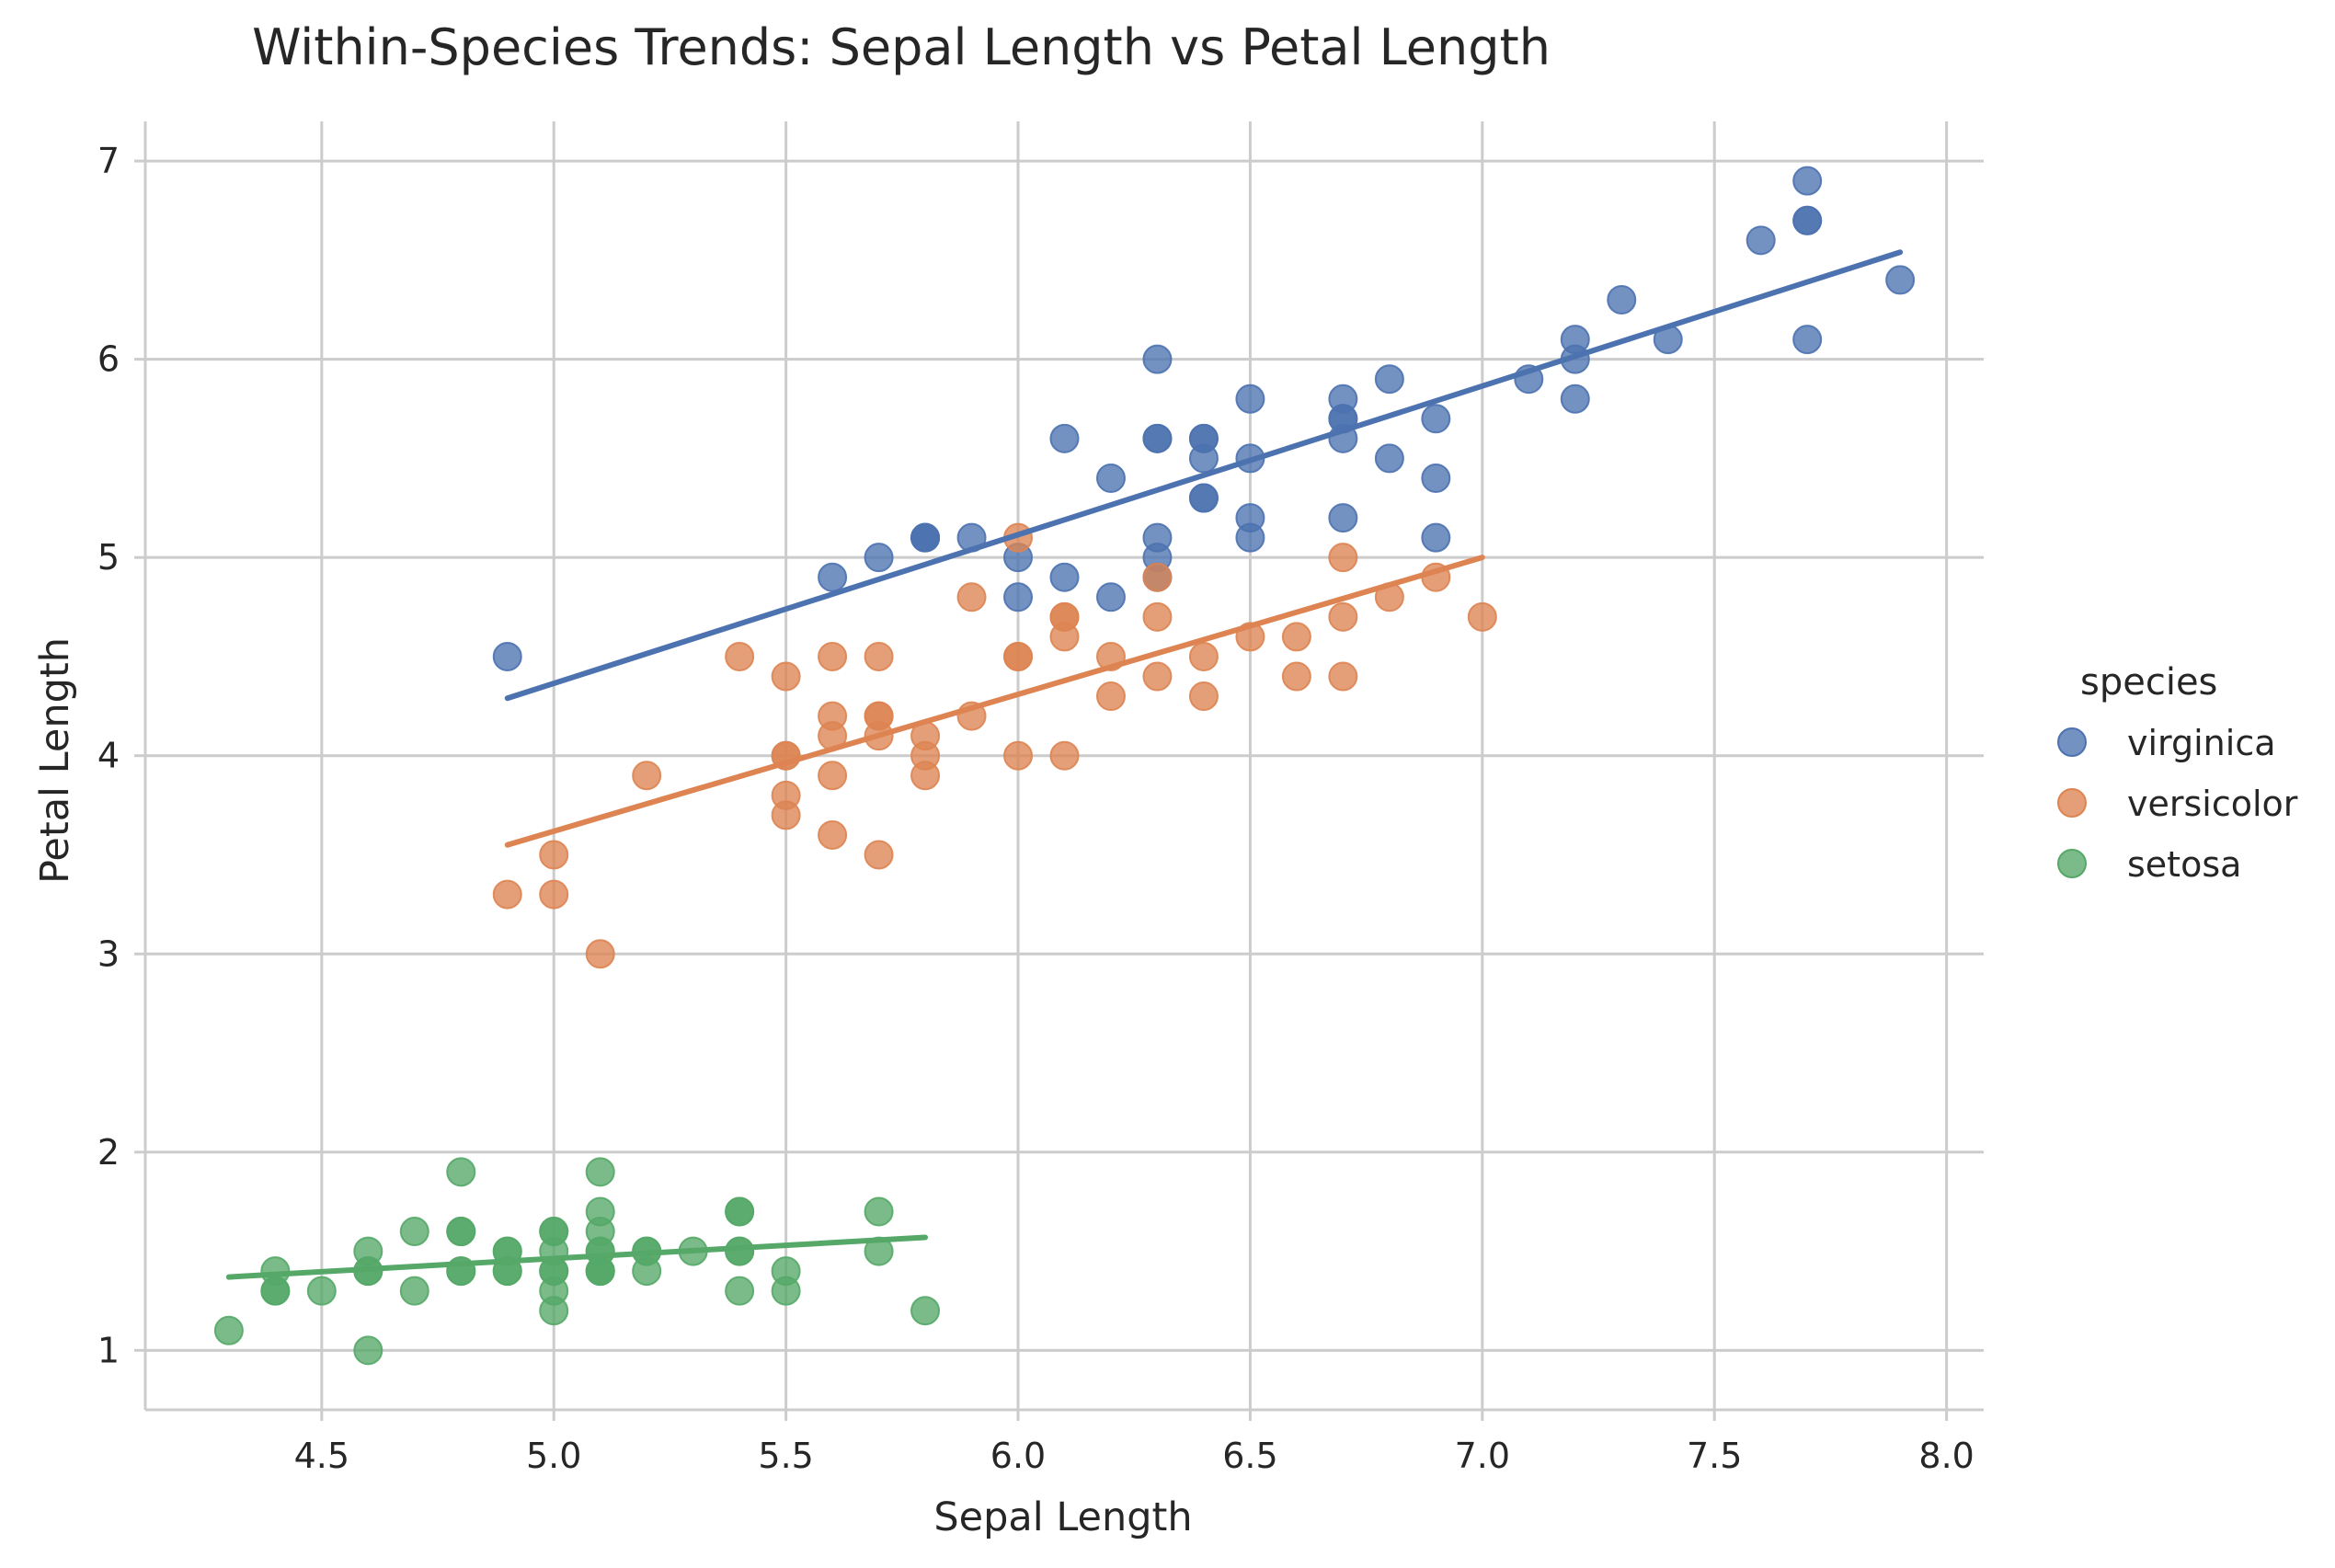 The height and width of the screenshot is (1568, 2335). I want to click on legend-marker-setosa, so click(2072, 863).